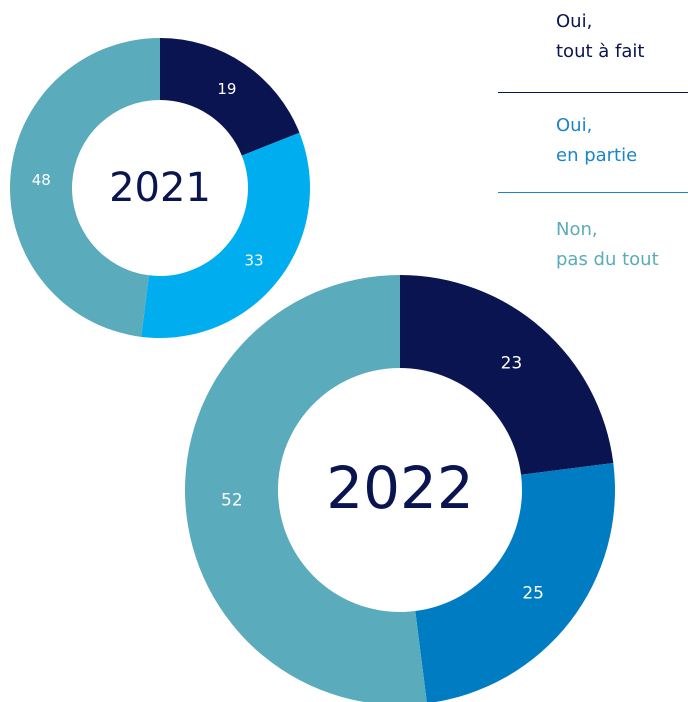  Describe the element at coordinates (597, 140) in the screenshot. I see `legend-item: Oui, en partie` at that location.